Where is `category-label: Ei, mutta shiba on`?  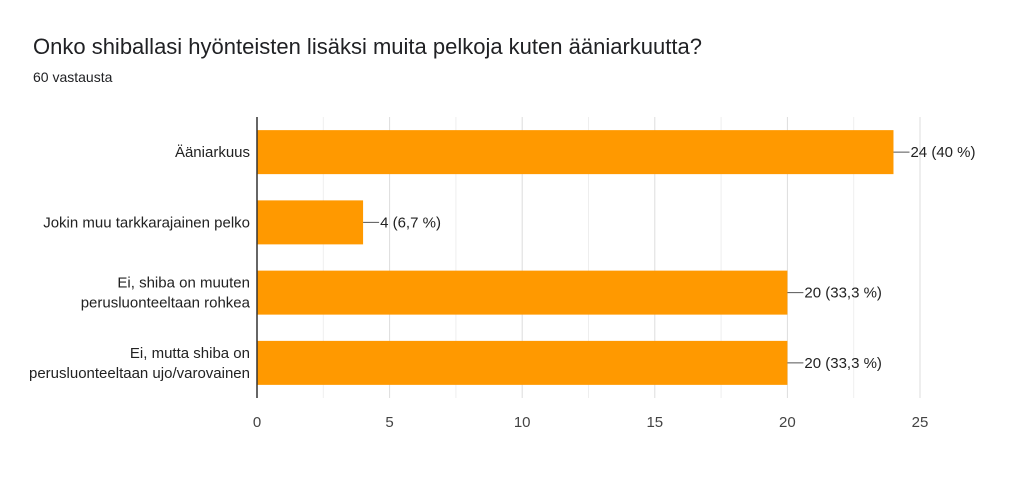
category-label: Ei, mutta shiba on is located at coordinates (190, 353).